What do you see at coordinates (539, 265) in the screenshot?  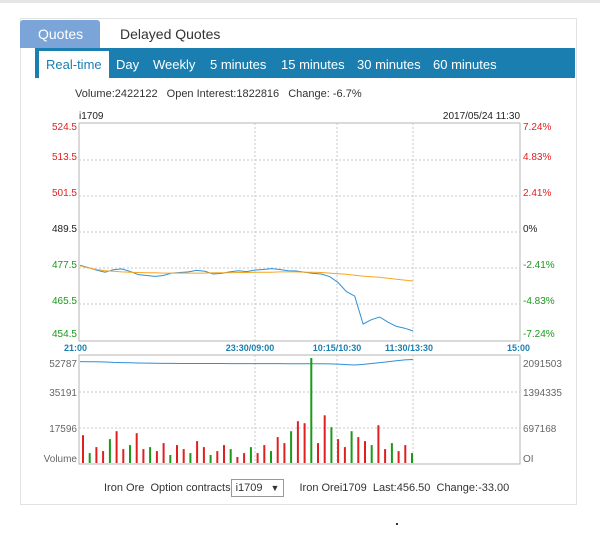 I see `percent-tick-label: -2.41%` at bounding box center [539, 265].